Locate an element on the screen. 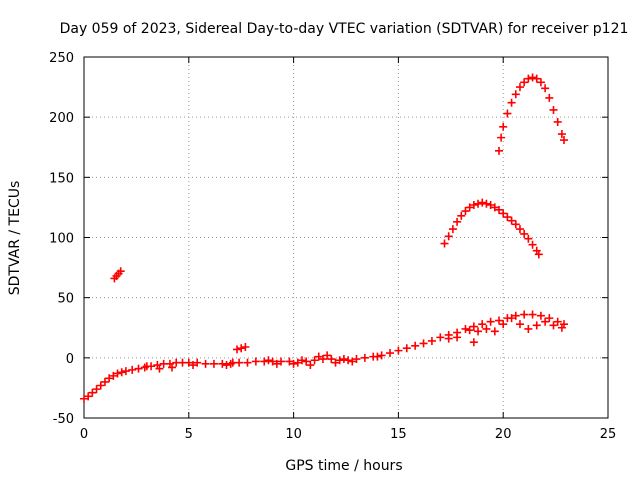 The width and height of the screenshot is (640, 480). y-tick-label: 150 is located at coordinates (61, 178).